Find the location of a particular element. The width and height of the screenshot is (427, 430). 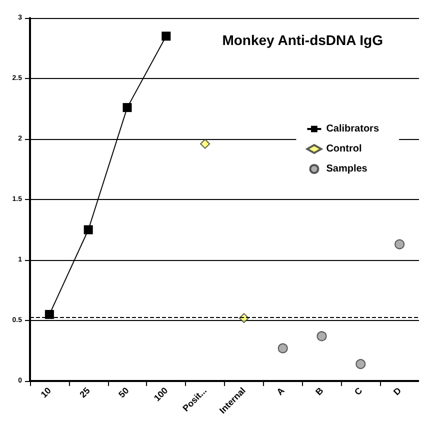

x-tick-label: D is located at coordinates (397, 391).